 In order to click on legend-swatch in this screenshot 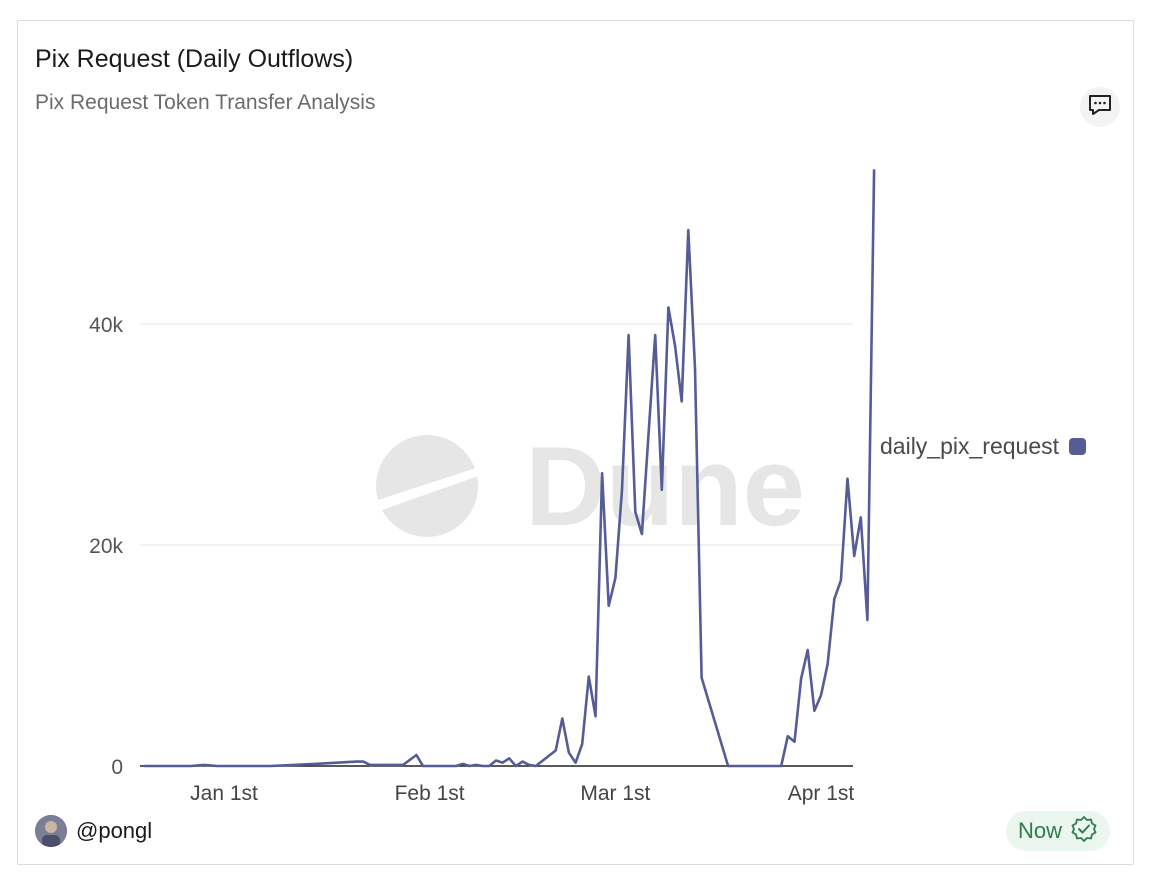, I will do `click(1078, 446)`.